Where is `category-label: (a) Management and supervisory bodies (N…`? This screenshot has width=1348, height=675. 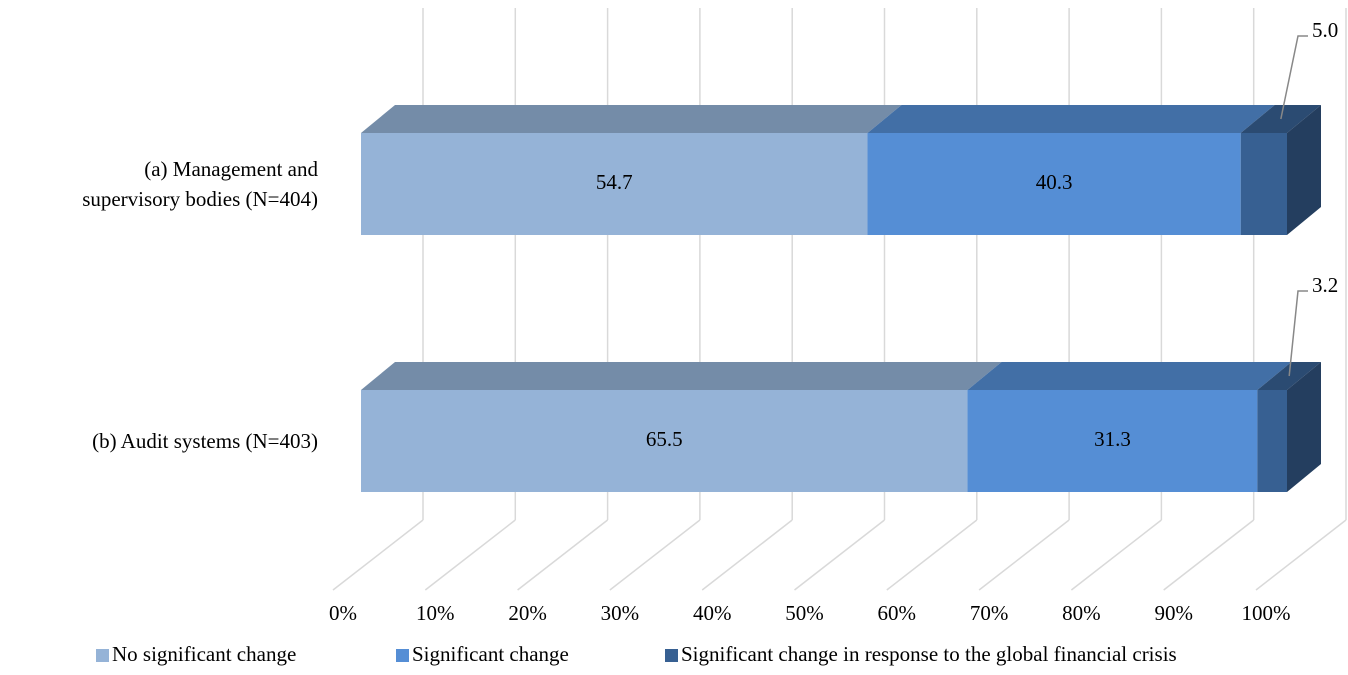 category-label: (a) Management and supervisory bodies (N… is located at coordinates (200, 184).